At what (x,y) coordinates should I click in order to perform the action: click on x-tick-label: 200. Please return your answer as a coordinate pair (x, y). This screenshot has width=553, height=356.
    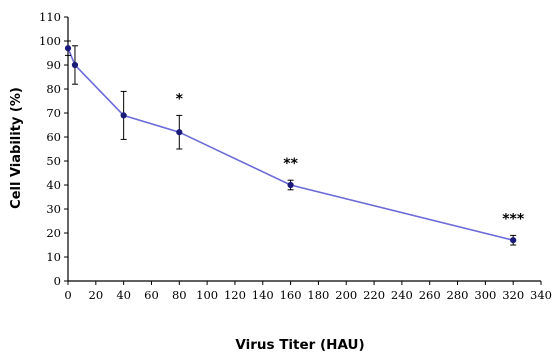
    Looking at the image, I should click on (346, 295).